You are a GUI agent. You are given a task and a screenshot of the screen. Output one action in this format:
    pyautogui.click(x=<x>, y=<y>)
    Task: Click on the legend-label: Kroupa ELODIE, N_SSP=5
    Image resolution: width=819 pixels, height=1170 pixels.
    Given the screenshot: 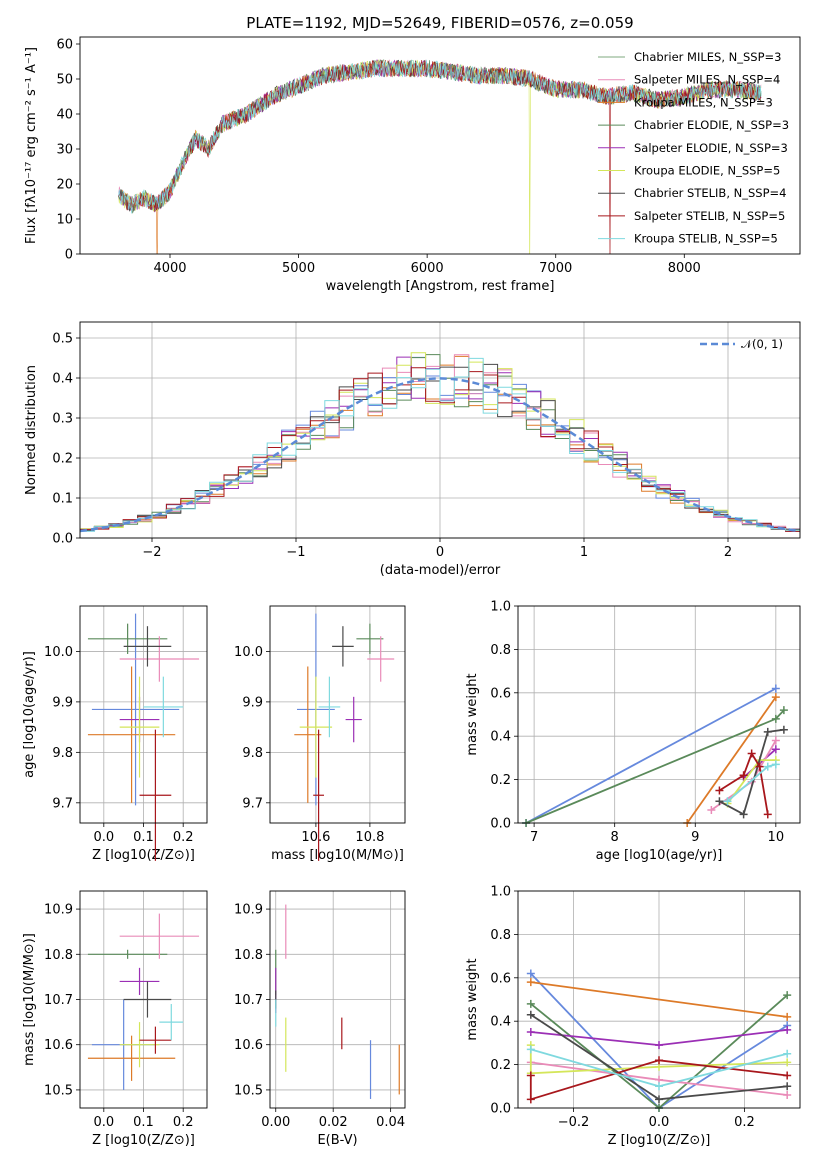 What is the action you would take?
    pyautogui.click(x=707, y=171)
    